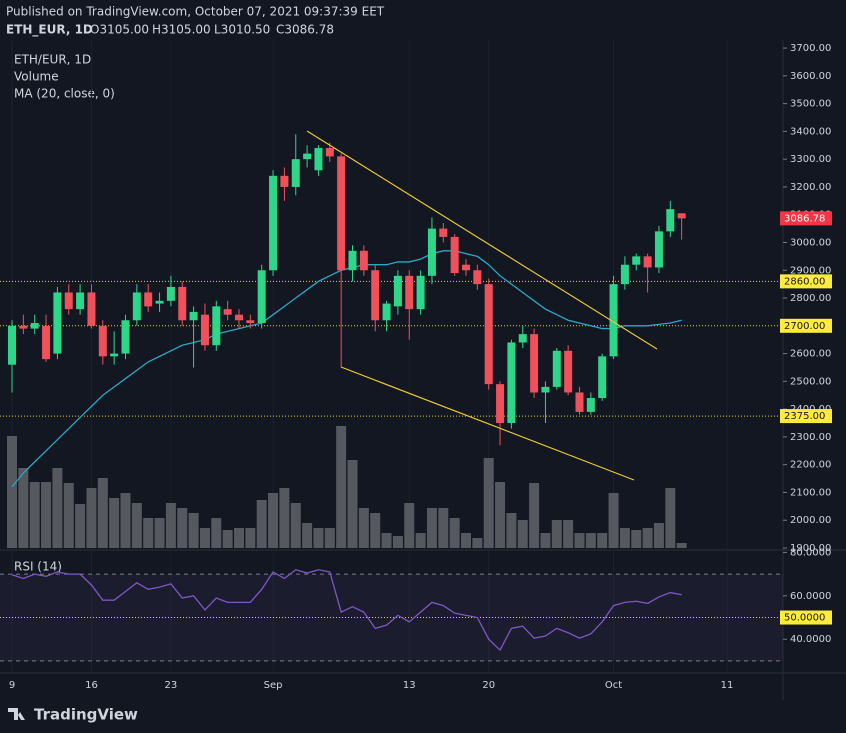  What do you see at coordinates (810, 520) in the screenshot?
I see `y-tick-label: 2000.00` at bounding box center [810, 520].